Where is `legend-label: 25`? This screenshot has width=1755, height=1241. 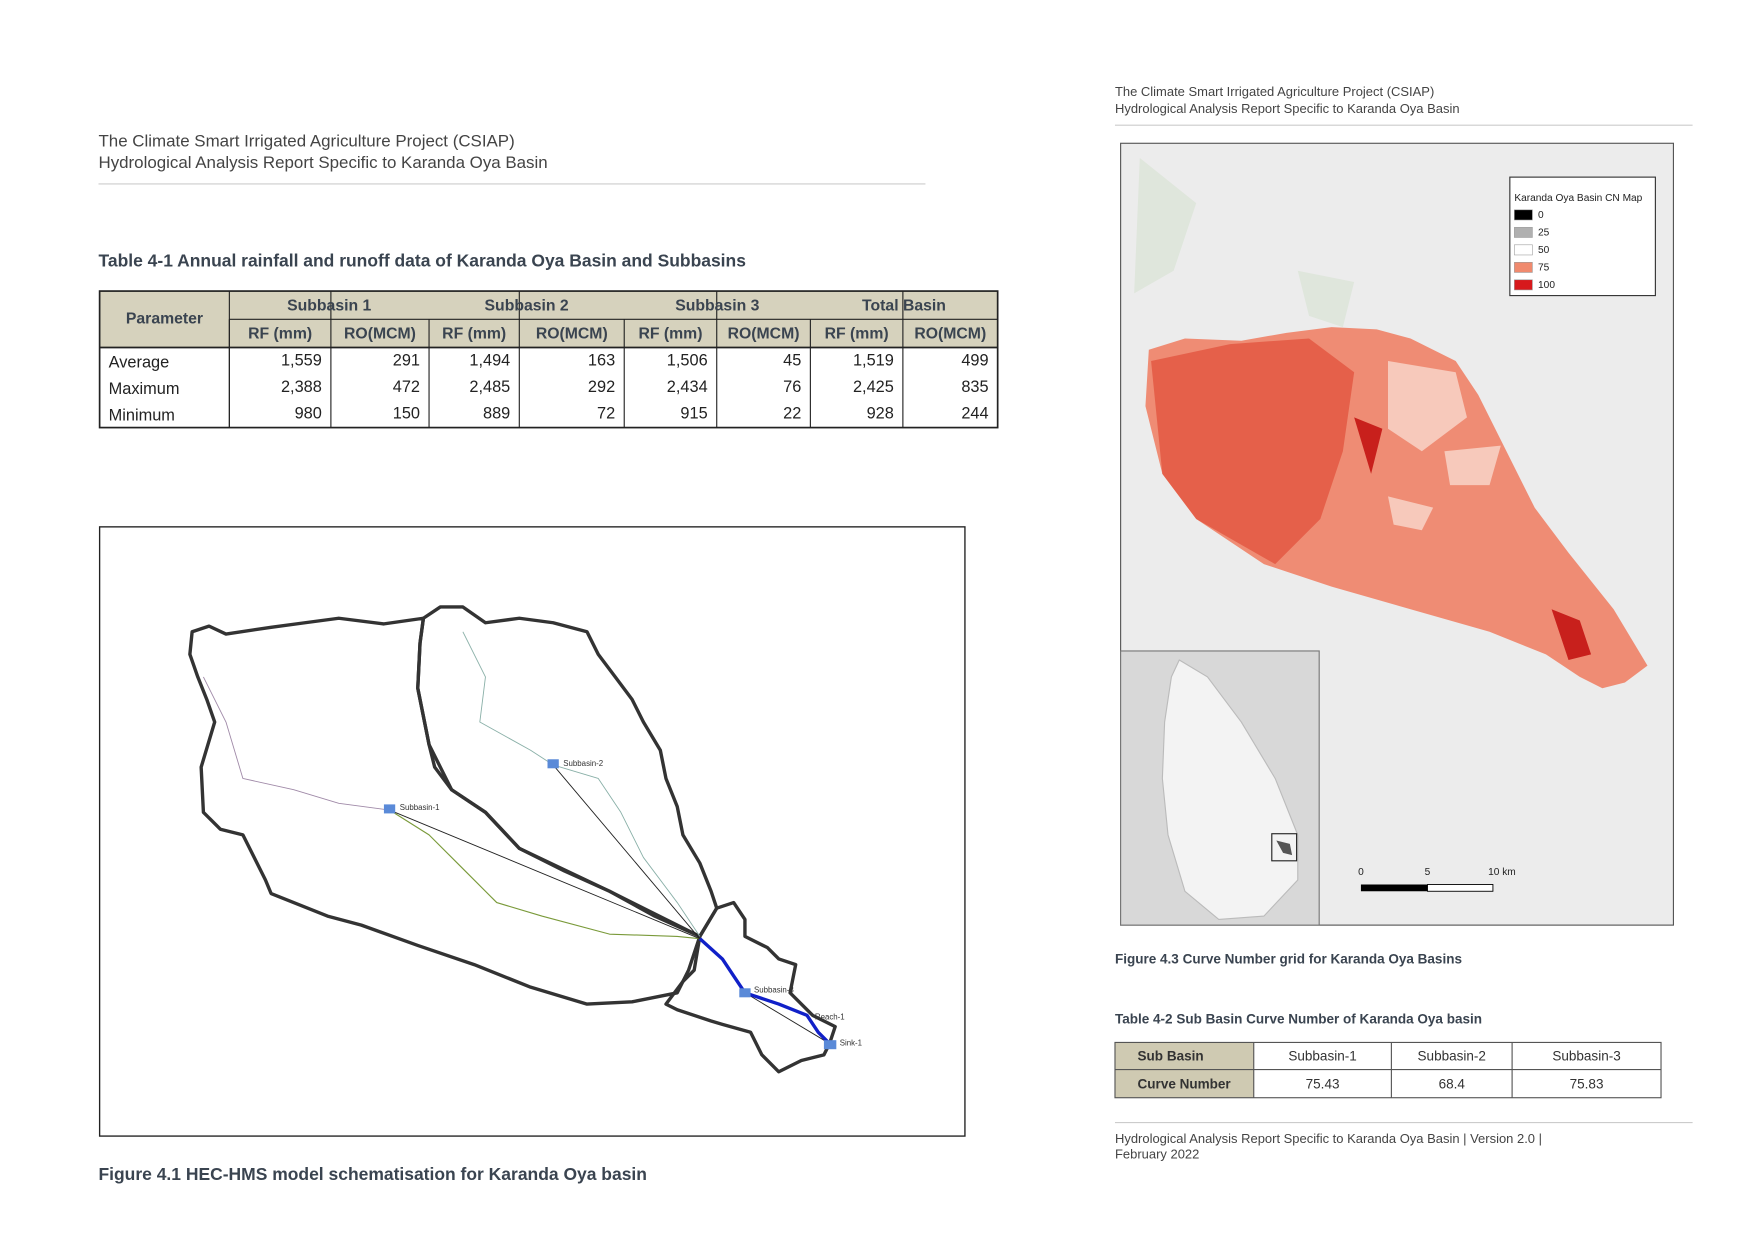
legend-label: 25 is located at coordinates (1544, 233).